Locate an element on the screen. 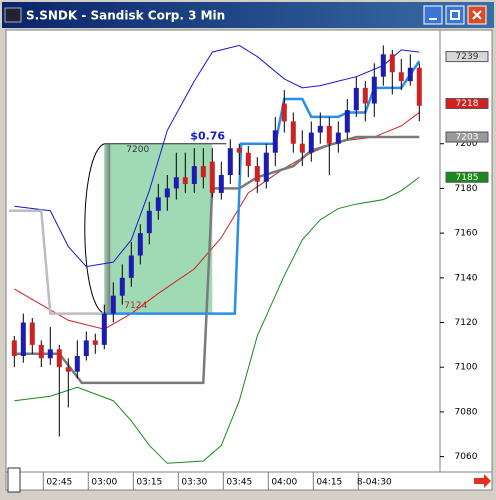 The height and width of the screenshot is (500, 496). x-tick-label: 04:00 is located at coordinates (284, 483).